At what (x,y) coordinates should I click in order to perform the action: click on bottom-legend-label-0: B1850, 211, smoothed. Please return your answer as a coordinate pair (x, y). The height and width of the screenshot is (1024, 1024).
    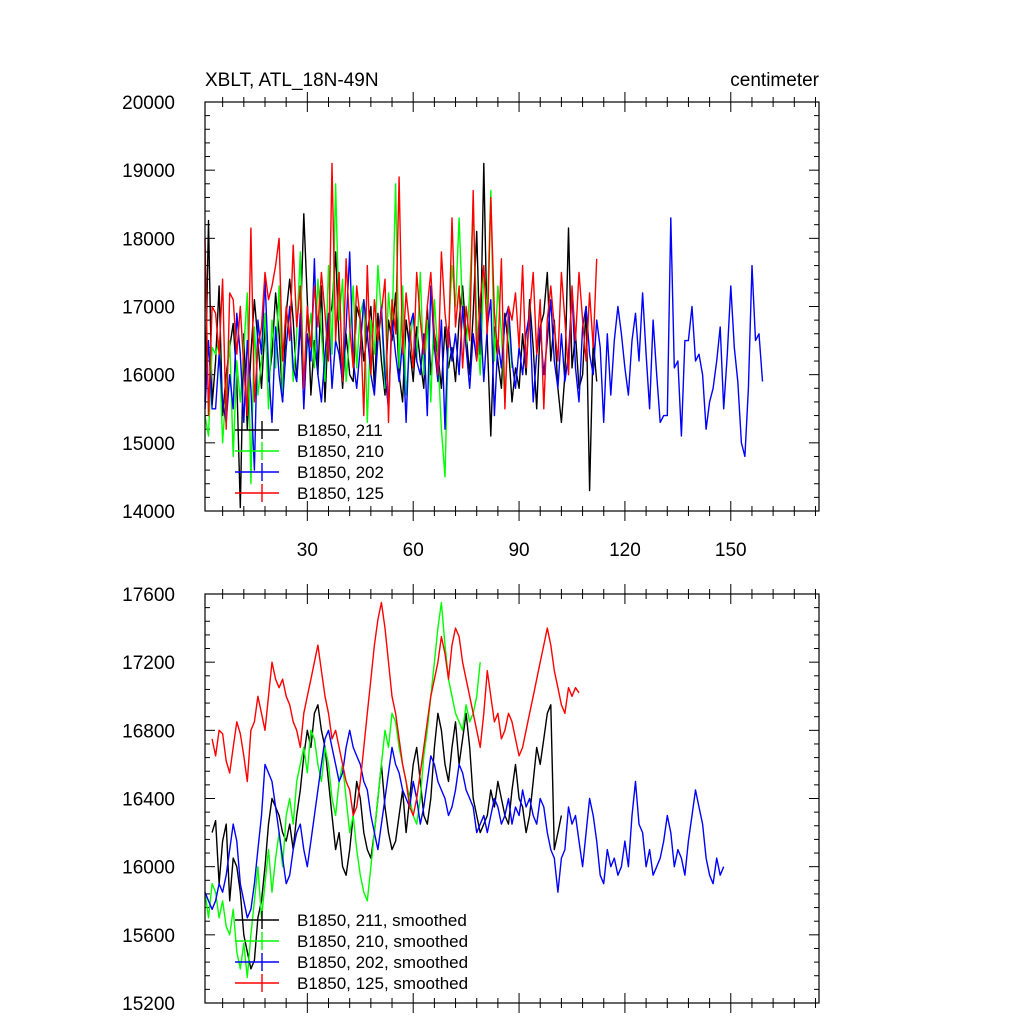
    Looking at the image, I should click on (382, 920).